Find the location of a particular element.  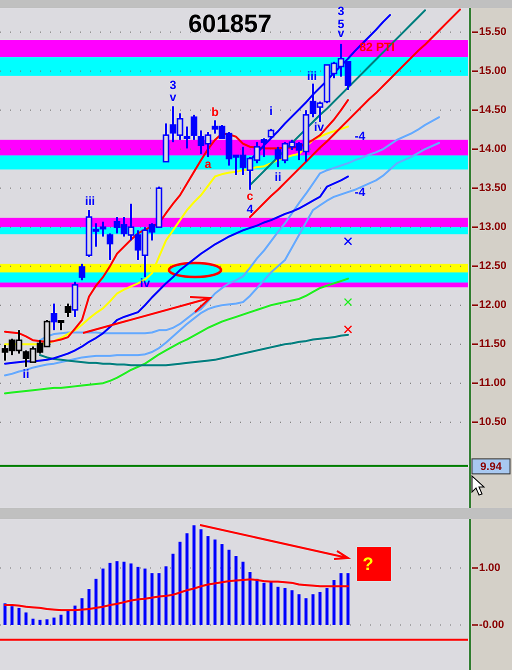

y-tick-label: 11.00 is located at coordinates (492, 383).